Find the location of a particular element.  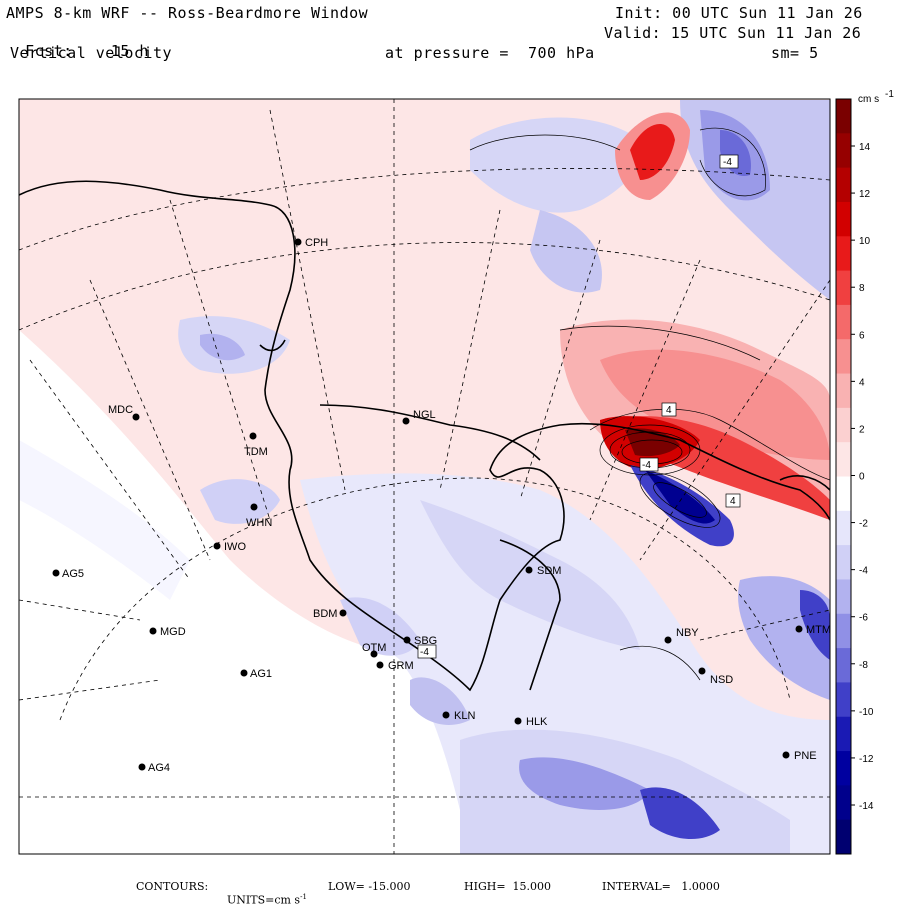

colorbar-tick-label: -14 is located at coordinates (866, 806).